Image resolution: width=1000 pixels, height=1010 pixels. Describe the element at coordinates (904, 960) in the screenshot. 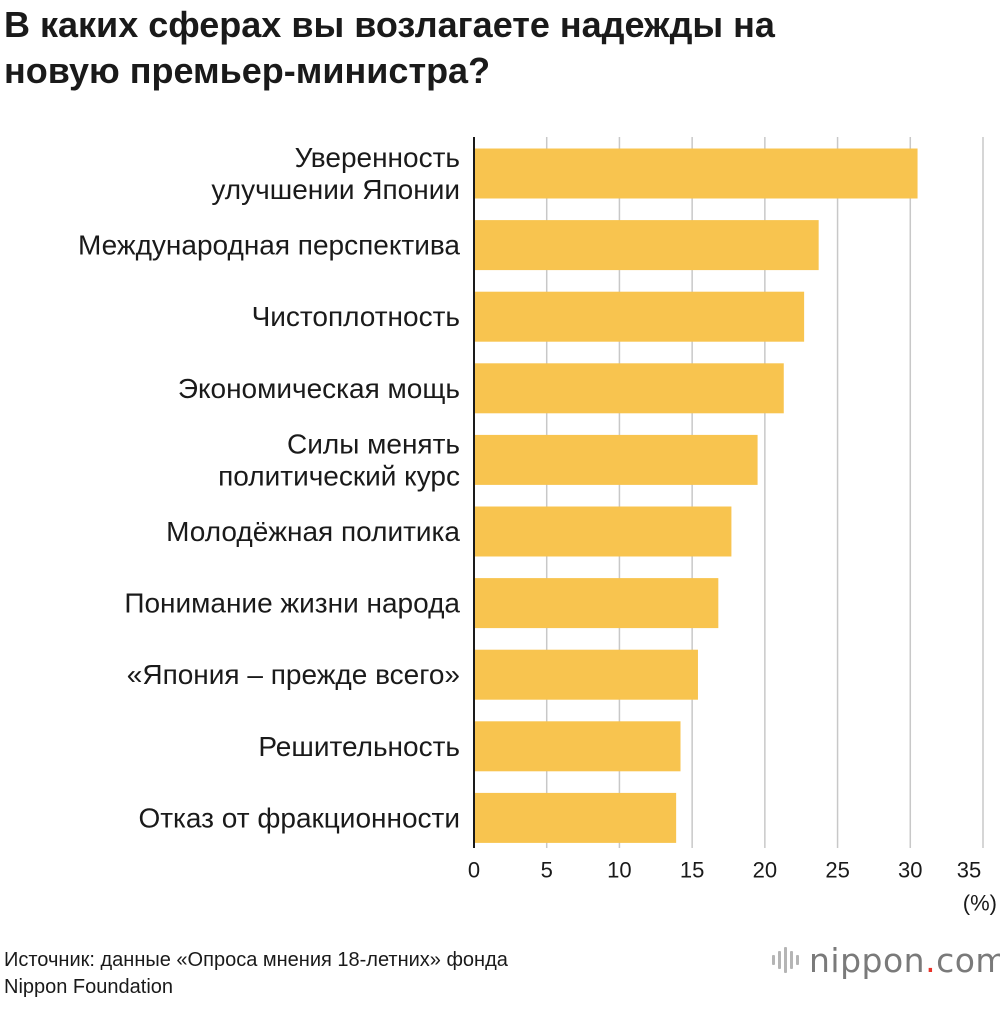

I see `logo-text: nippon.com` at that location.